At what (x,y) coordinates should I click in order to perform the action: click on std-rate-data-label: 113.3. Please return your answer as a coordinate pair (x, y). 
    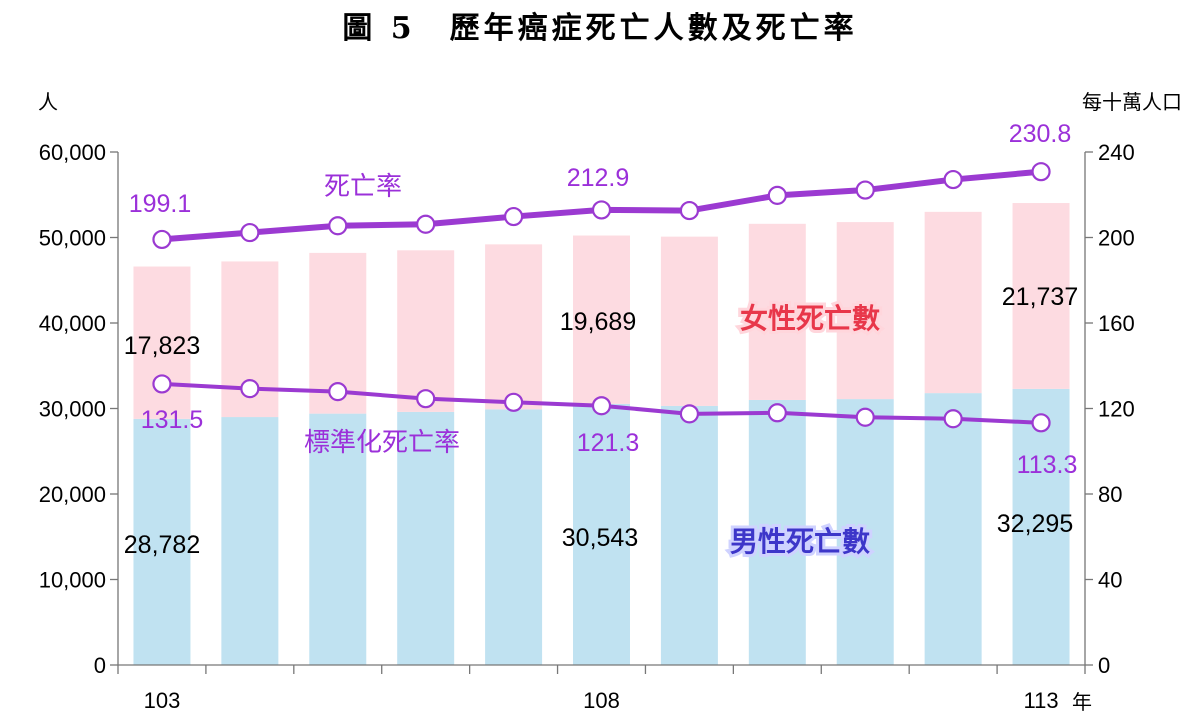
    Looking at the image, I should click on (1047, 465).